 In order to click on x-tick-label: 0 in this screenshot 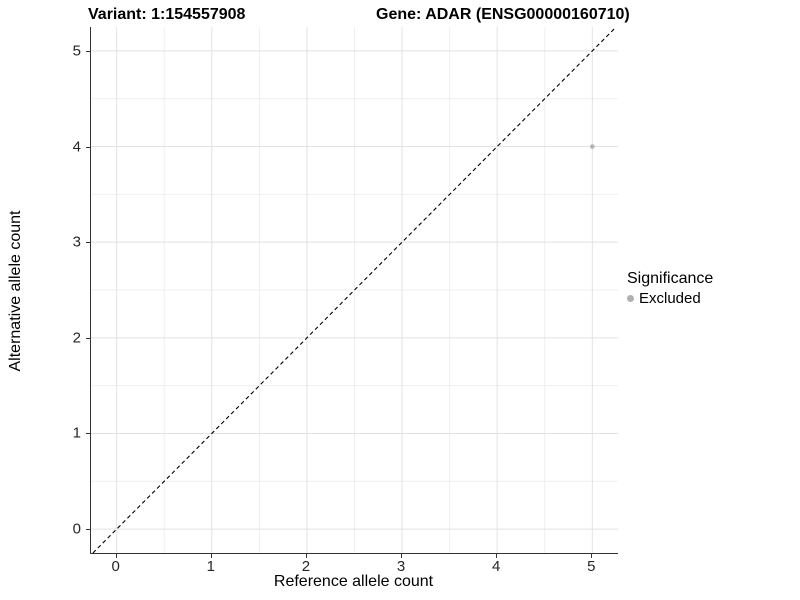, I will do `click(115, 566)`.